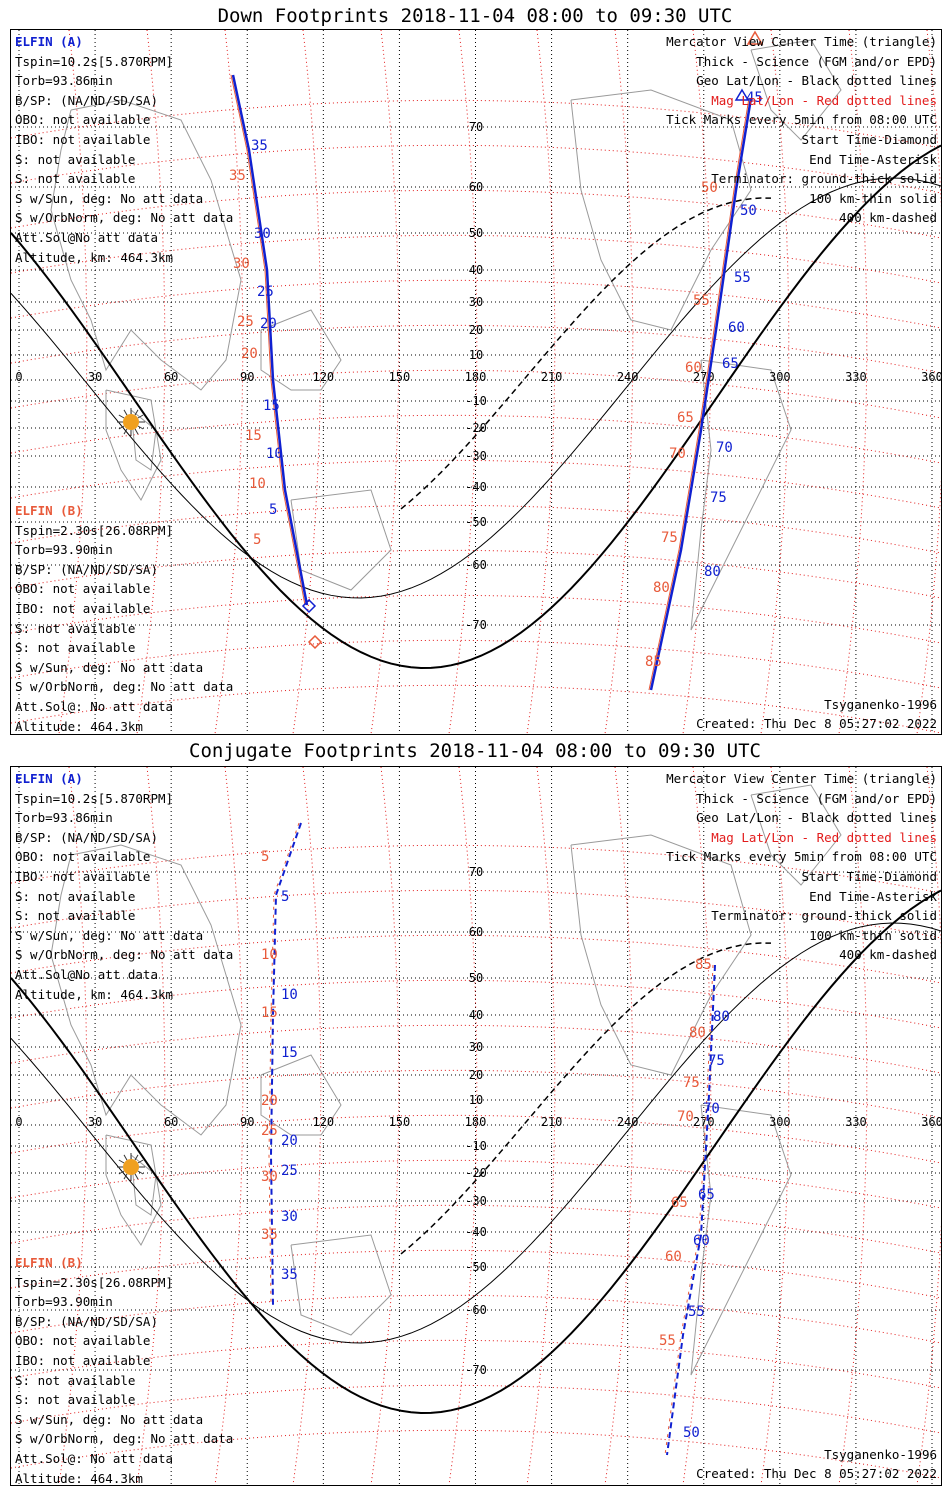 Image resolution: width=950 pixels, height=1500 pixels. I want to click on elfin-a-track-east, so click(701, 394).